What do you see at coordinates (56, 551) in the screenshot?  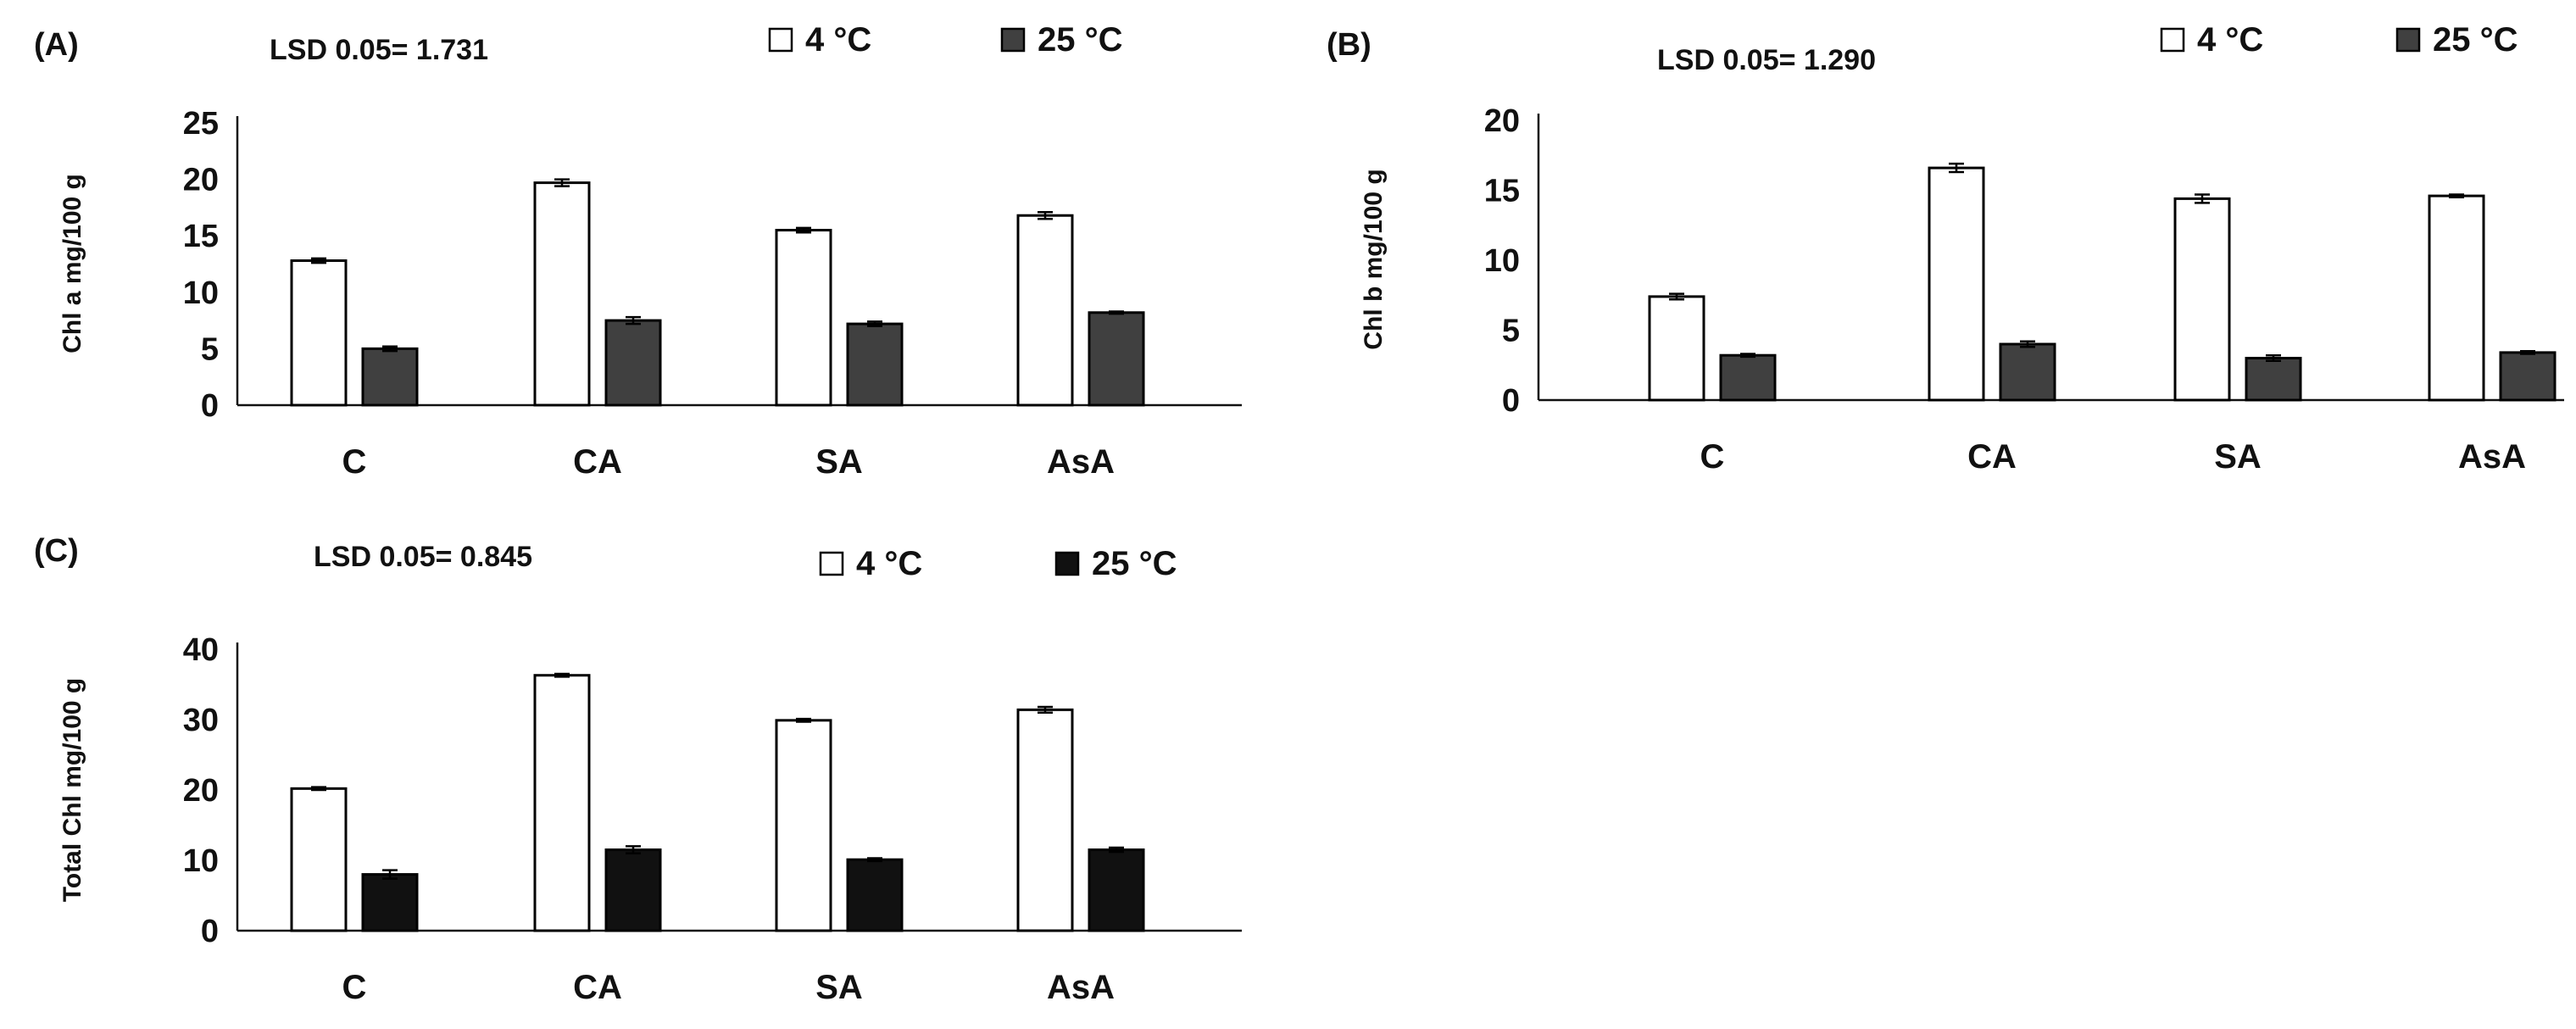 I see `panel-label: (C)` at bounding box center [56, 551].